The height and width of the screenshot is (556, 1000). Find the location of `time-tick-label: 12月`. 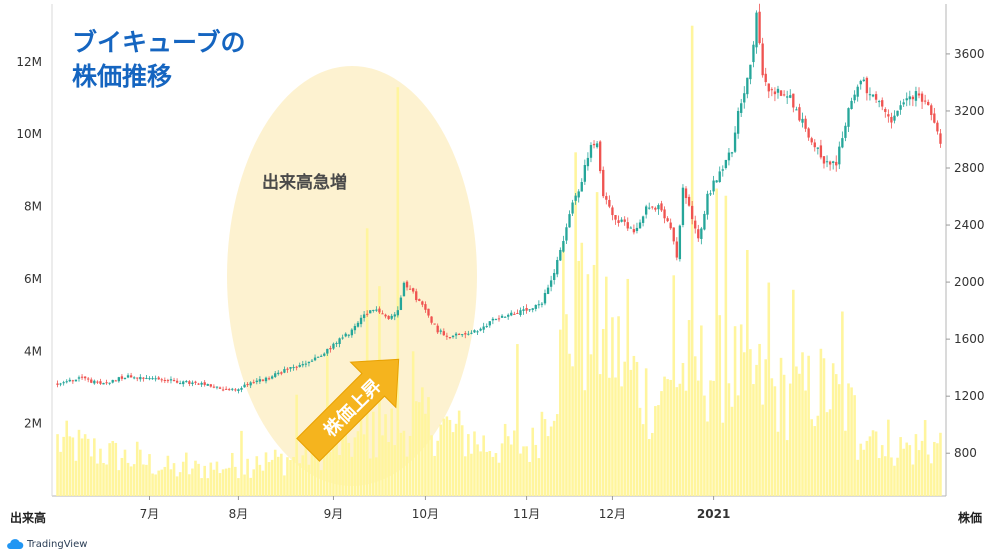

time-tick-label: 12月 is located at coordinates (612, 514).